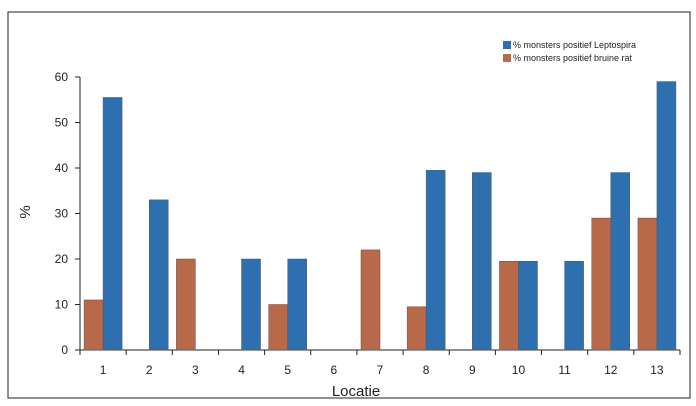 This screenshot has height=406, width=696. What do you see at coordinates (64, 350) in the screenshot?
I see `y-tick-label: 0` at bounding box center [64, 350].